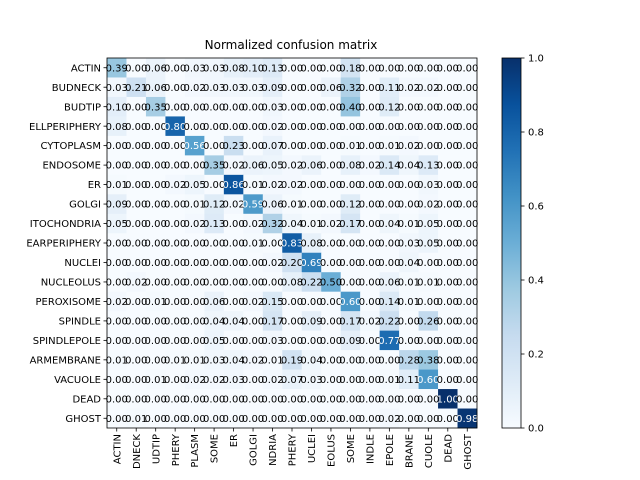 The width and height of the screenshot is (640, 480). I want to click on x-tick-label: SOME, so click(215, 448).